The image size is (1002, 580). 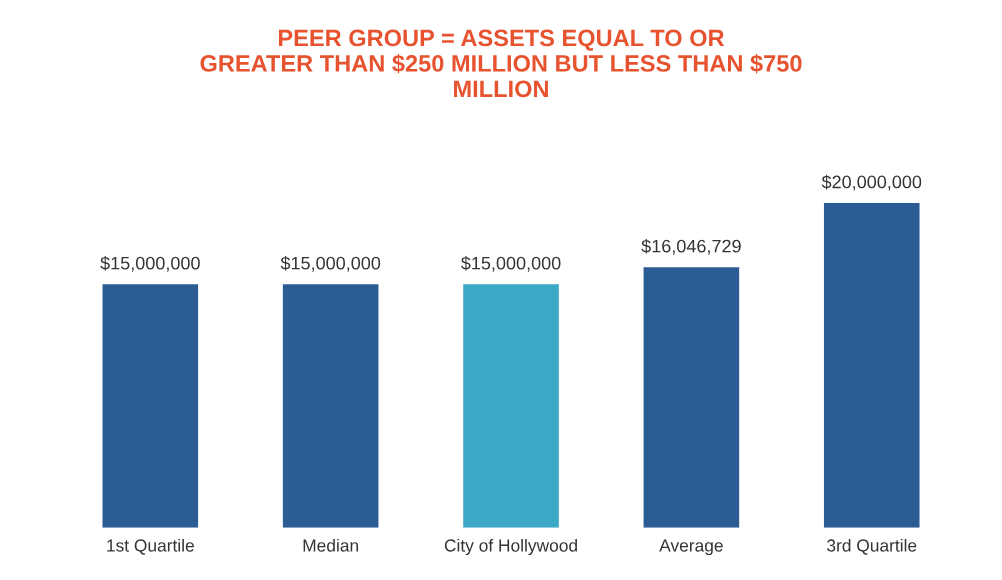 I want to click on data-label: $20,000,000, so click(x=871, y=182).